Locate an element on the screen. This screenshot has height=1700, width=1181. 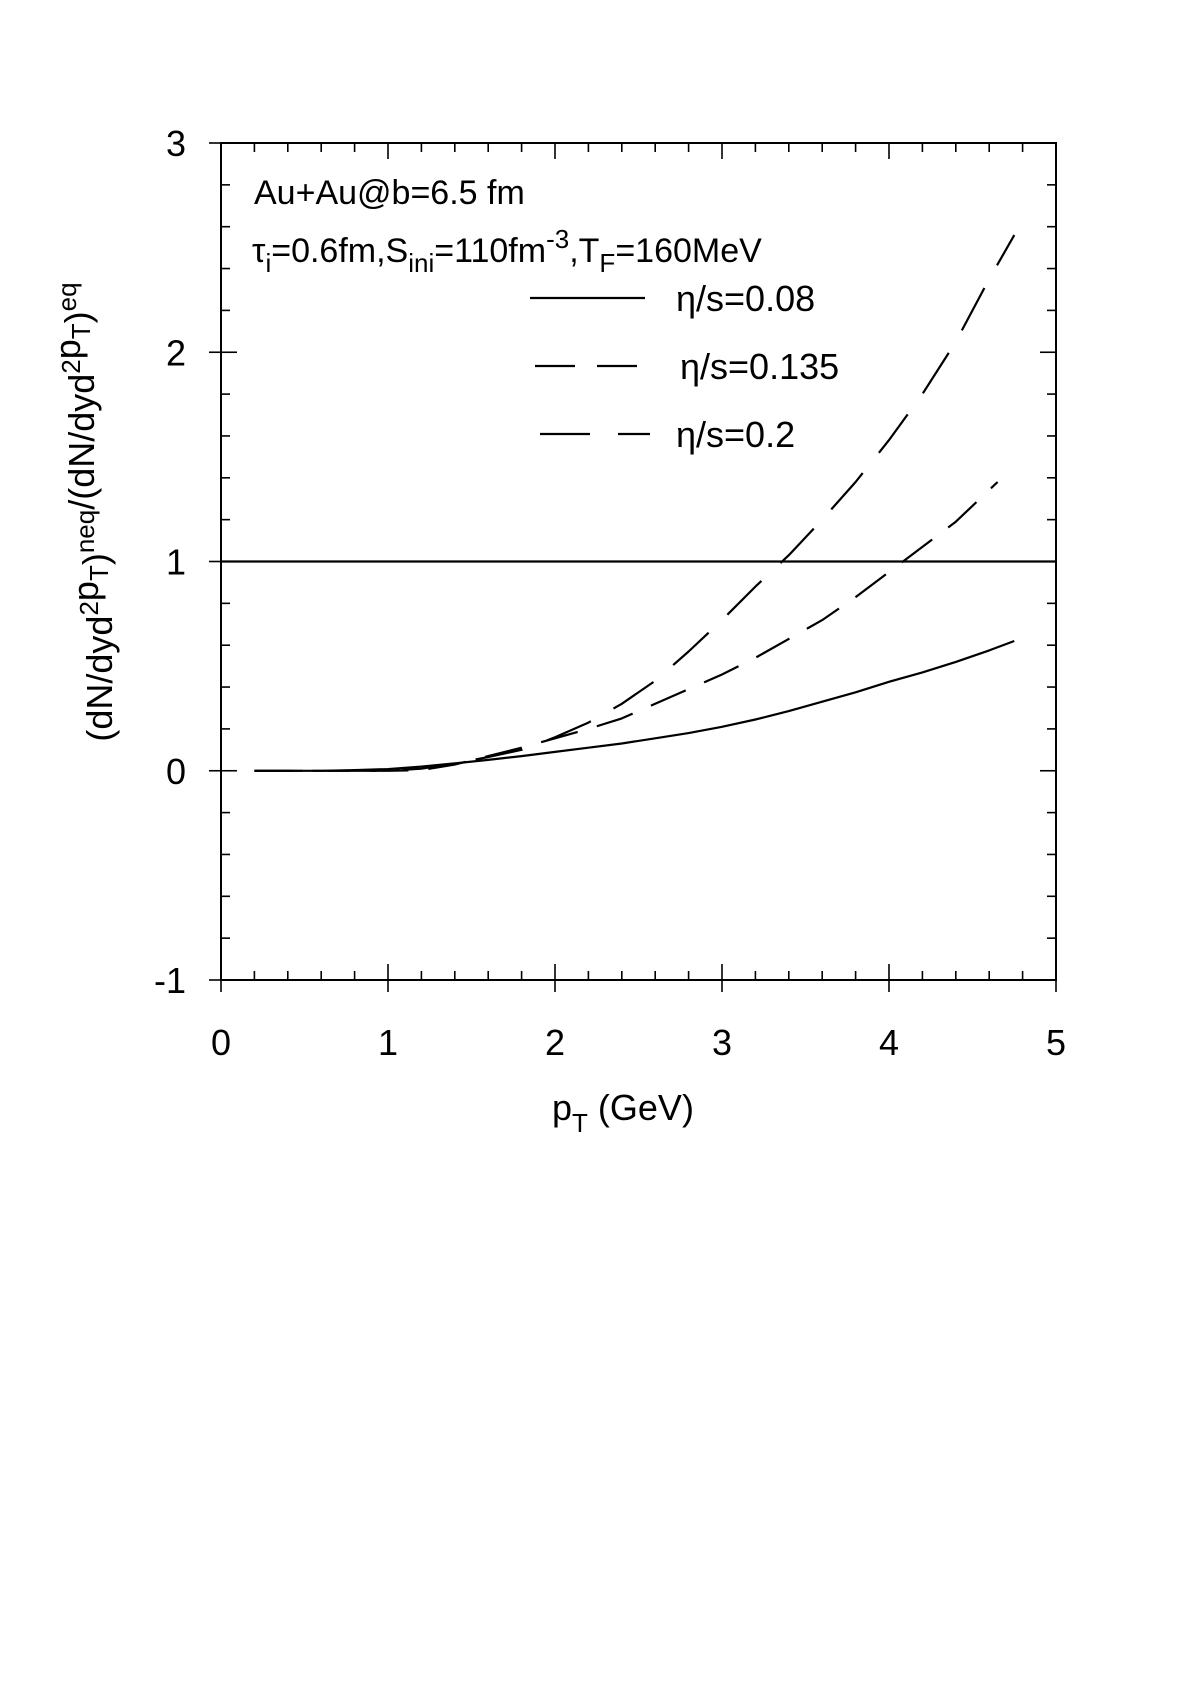
legend-label-1: η/s=0.135 is located at coordinates (759, 366).